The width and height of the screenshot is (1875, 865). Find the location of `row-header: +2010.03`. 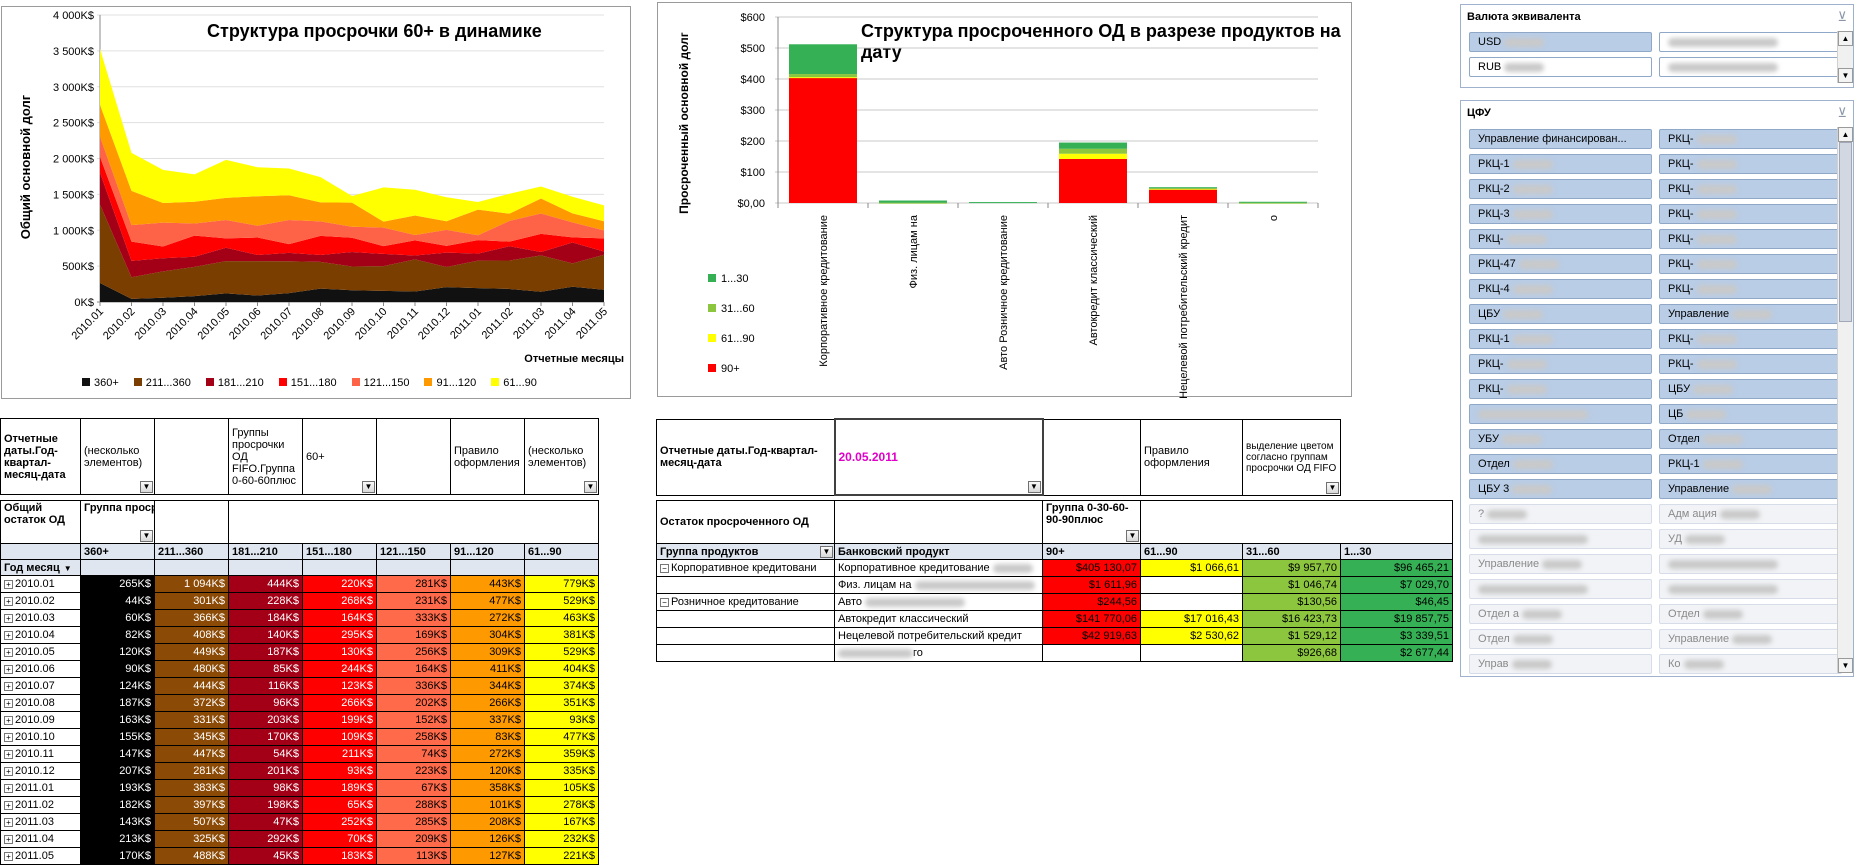

row-header: +2010.03 is located at coordinates (40, 618).